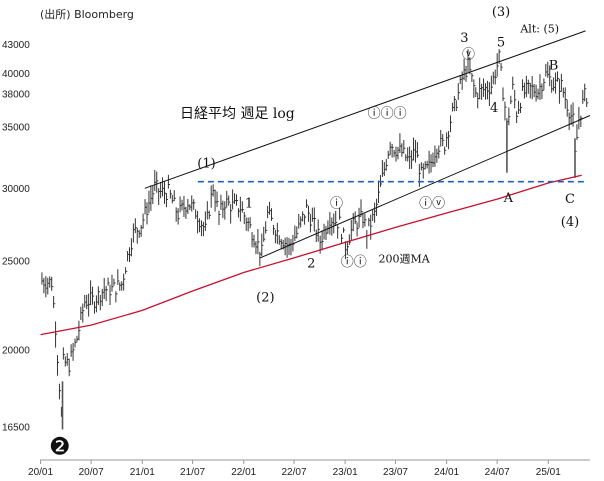 The height and width of the screenshot is (481, 604). Describe the element at coordinates (192, 472) in the screenshot. I see `x-tick-label: 21/07` at that location.